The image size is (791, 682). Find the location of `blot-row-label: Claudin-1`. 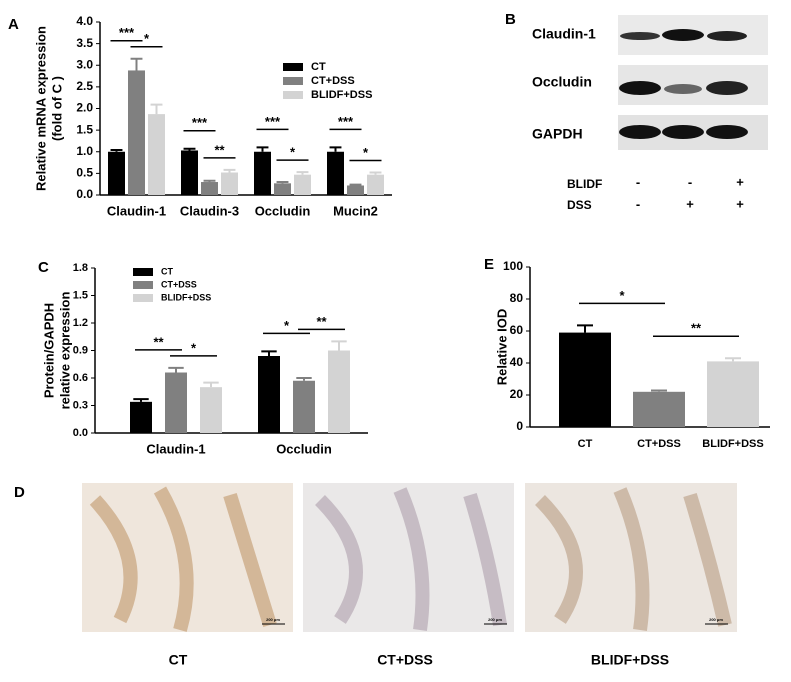

blot-row-label: Claudin-1 is located at coordinates (564, 34).